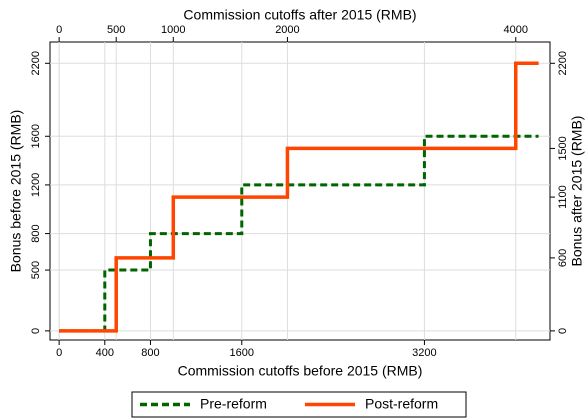 This screenshot has height=419, width=585. I want to click on y2-tick-label: 0, so click(563, 331).